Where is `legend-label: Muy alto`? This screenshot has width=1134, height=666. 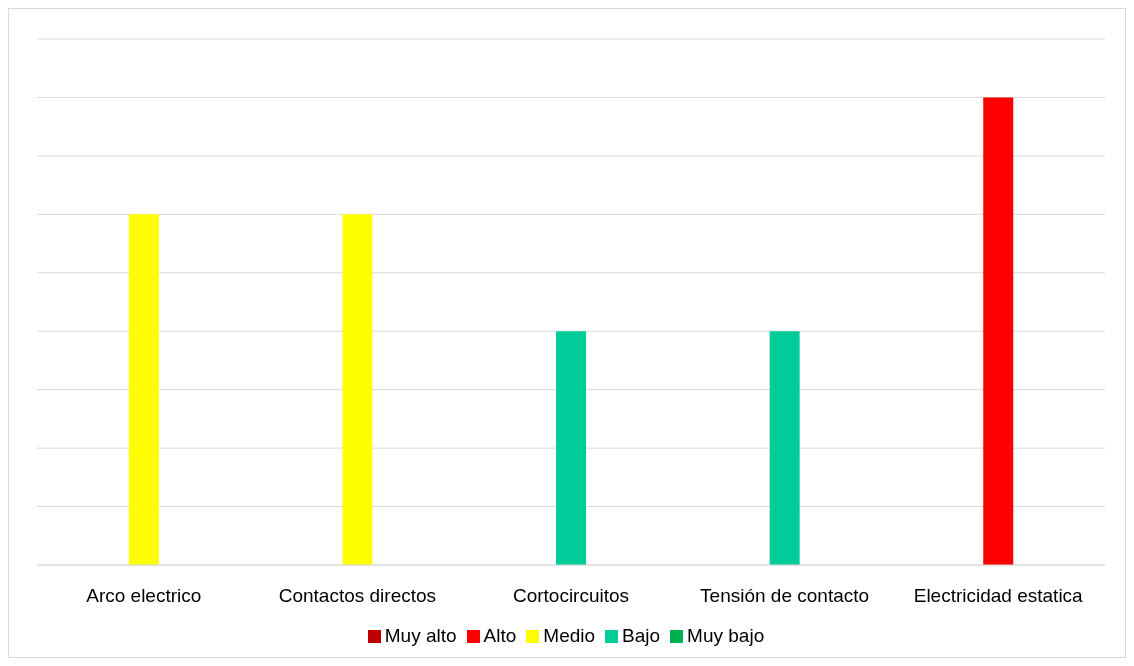
legend-label: Muy alto is located at coordinates (420, 635).